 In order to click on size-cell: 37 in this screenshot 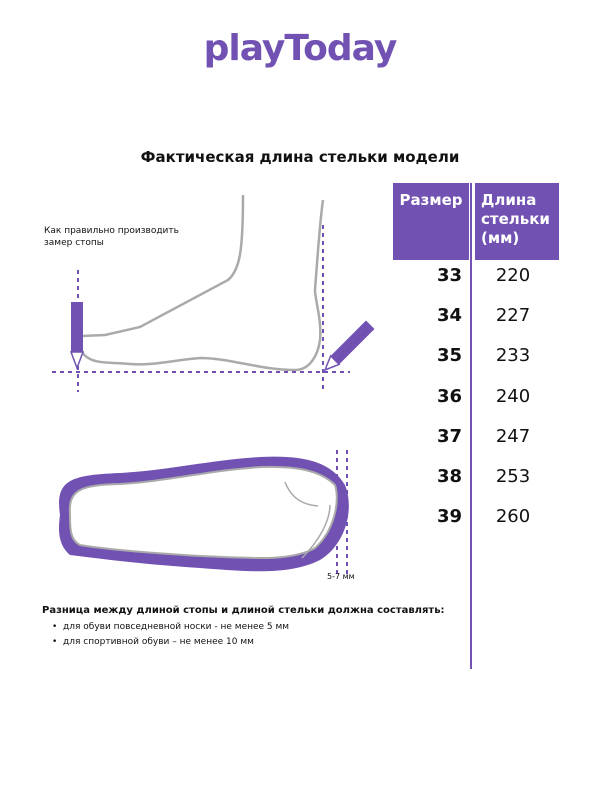, I will do `click(449, 436)`.